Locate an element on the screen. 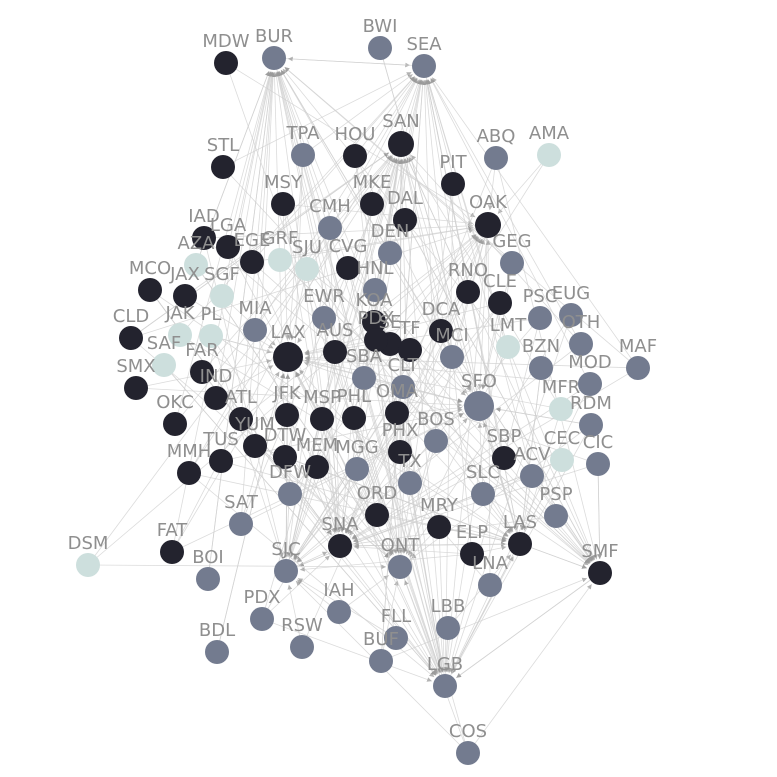 Image resolution: width=777 pixels, height=777 pixels. airport-node-ege: EGE is located at coordinates (252, 252).